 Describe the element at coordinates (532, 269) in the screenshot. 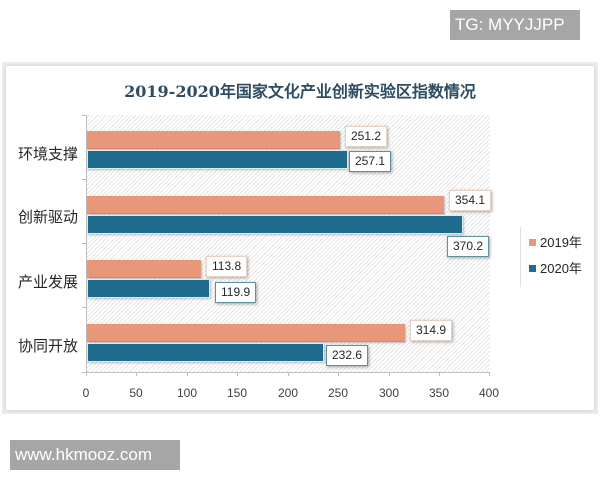

I see `legend-swatch-2020` at that location.